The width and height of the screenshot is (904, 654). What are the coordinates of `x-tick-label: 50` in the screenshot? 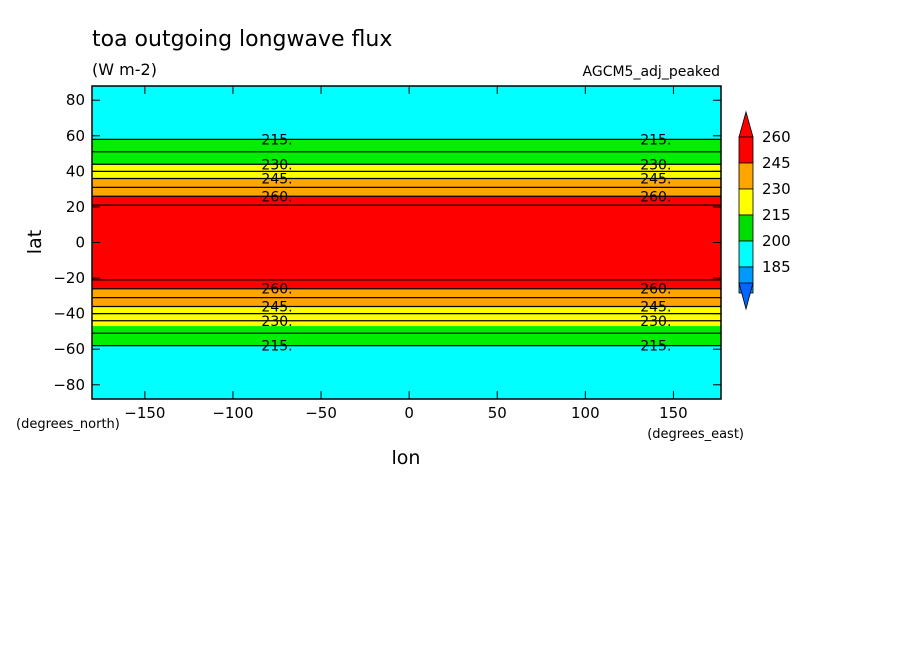 It's located at (497, 413).